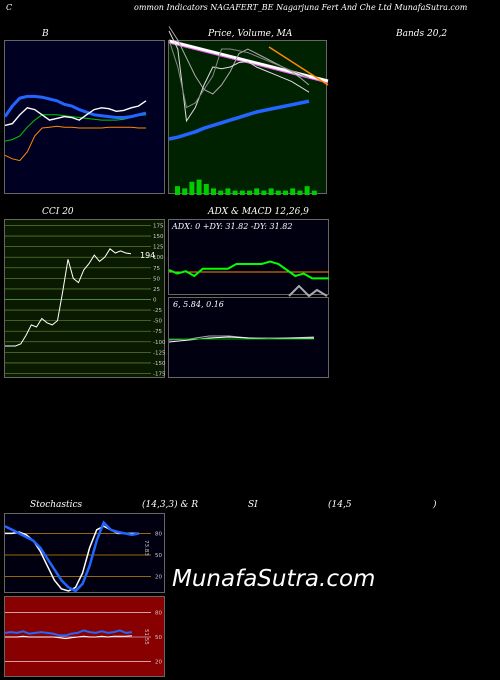  I want to click on rsi-last-label: 51.55, so click(146, 637).